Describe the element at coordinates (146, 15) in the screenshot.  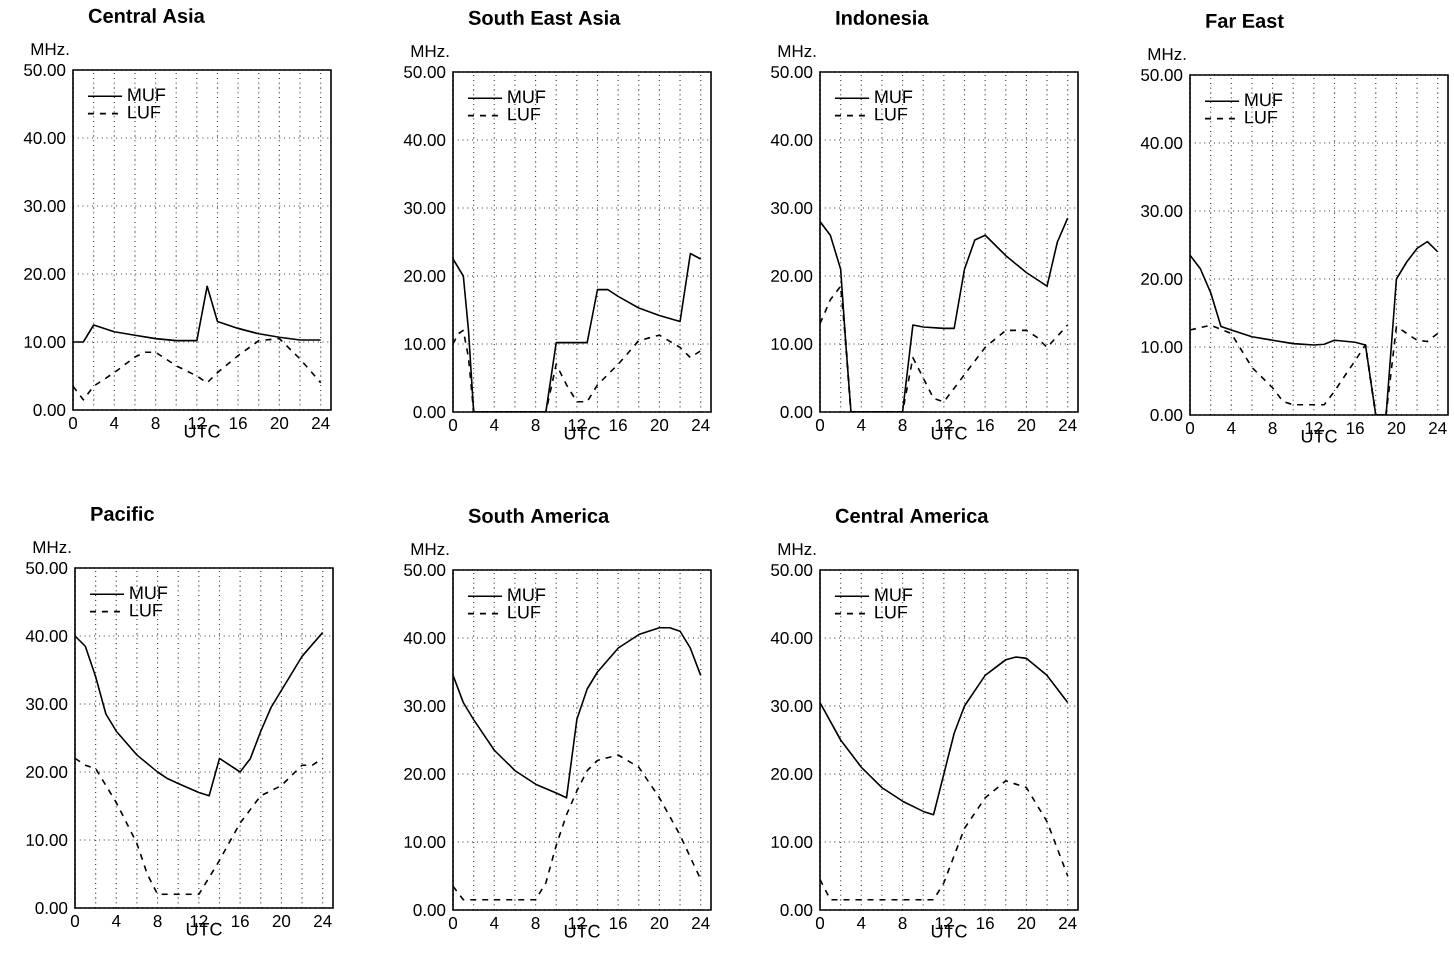
I see `chart-title: Central Asia` at that location.